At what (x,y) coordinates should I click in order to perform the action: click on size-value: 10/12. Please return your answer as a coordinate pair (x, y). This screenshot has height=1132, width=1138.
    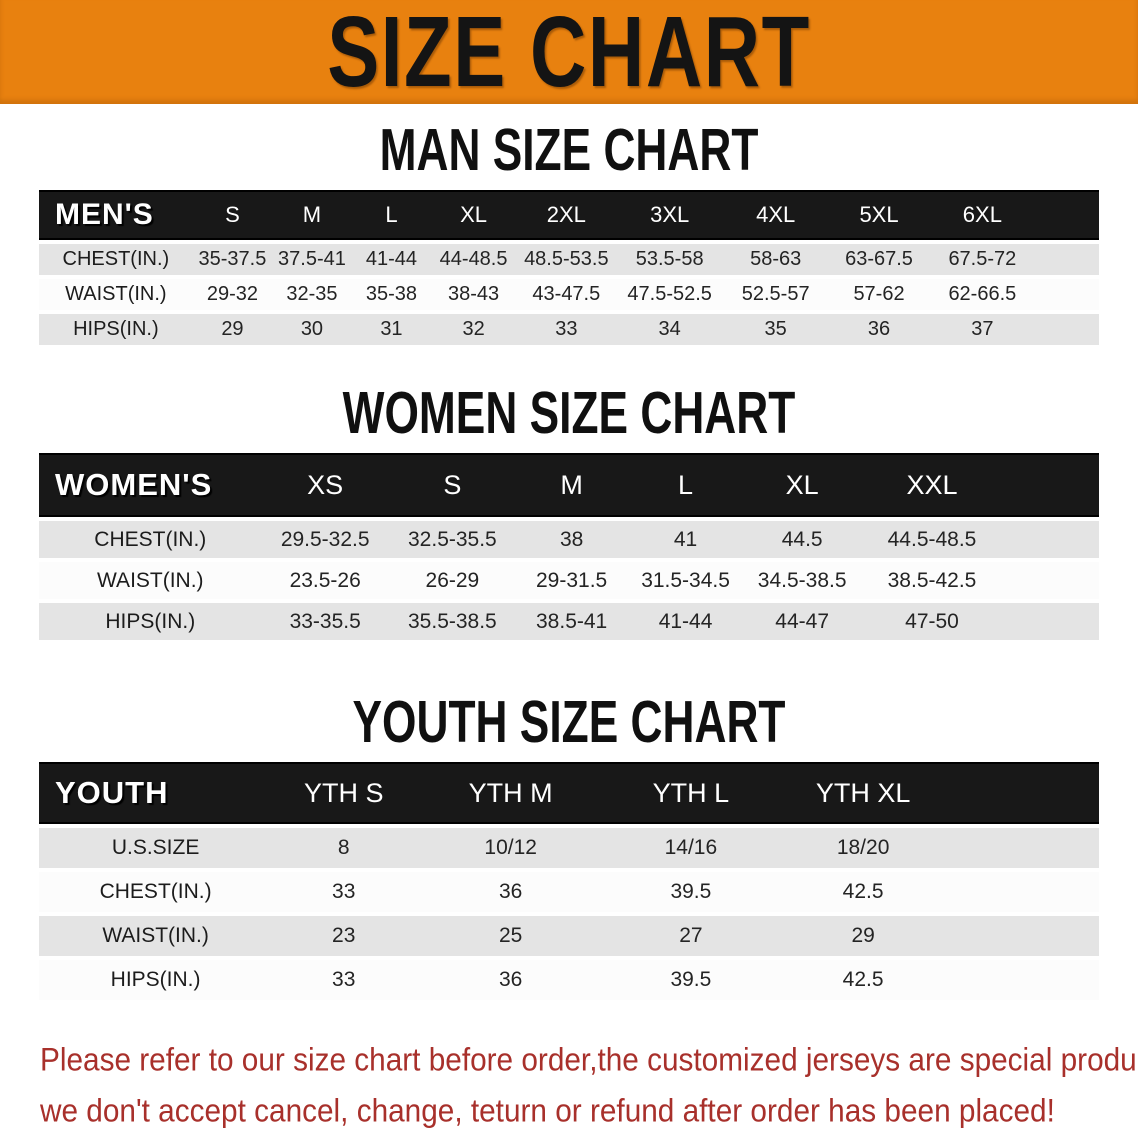
    Looking at the image, I should click on (511, 848).